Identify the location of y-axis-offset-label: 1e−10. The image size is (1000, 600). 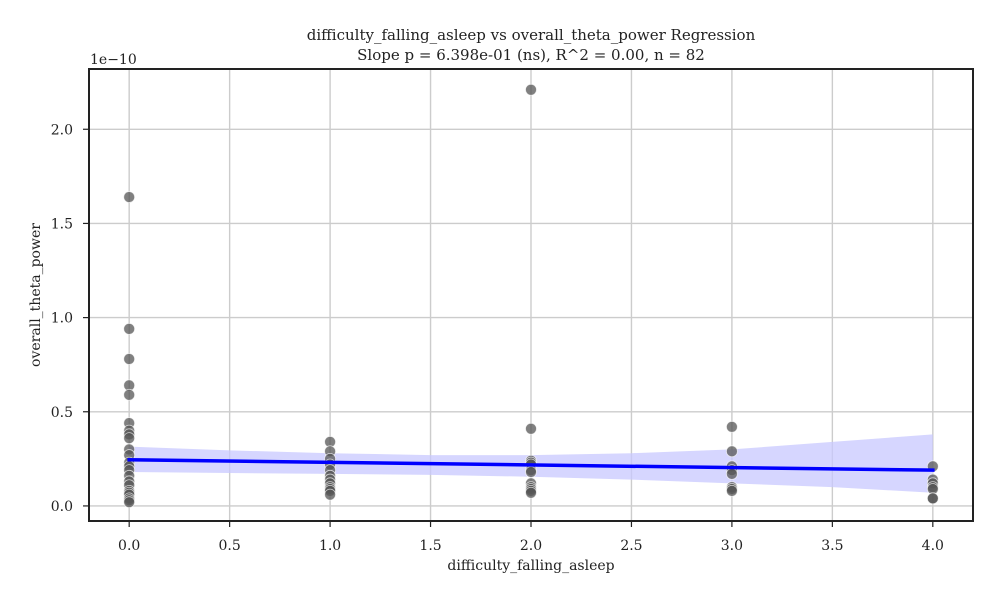
(113, 60).